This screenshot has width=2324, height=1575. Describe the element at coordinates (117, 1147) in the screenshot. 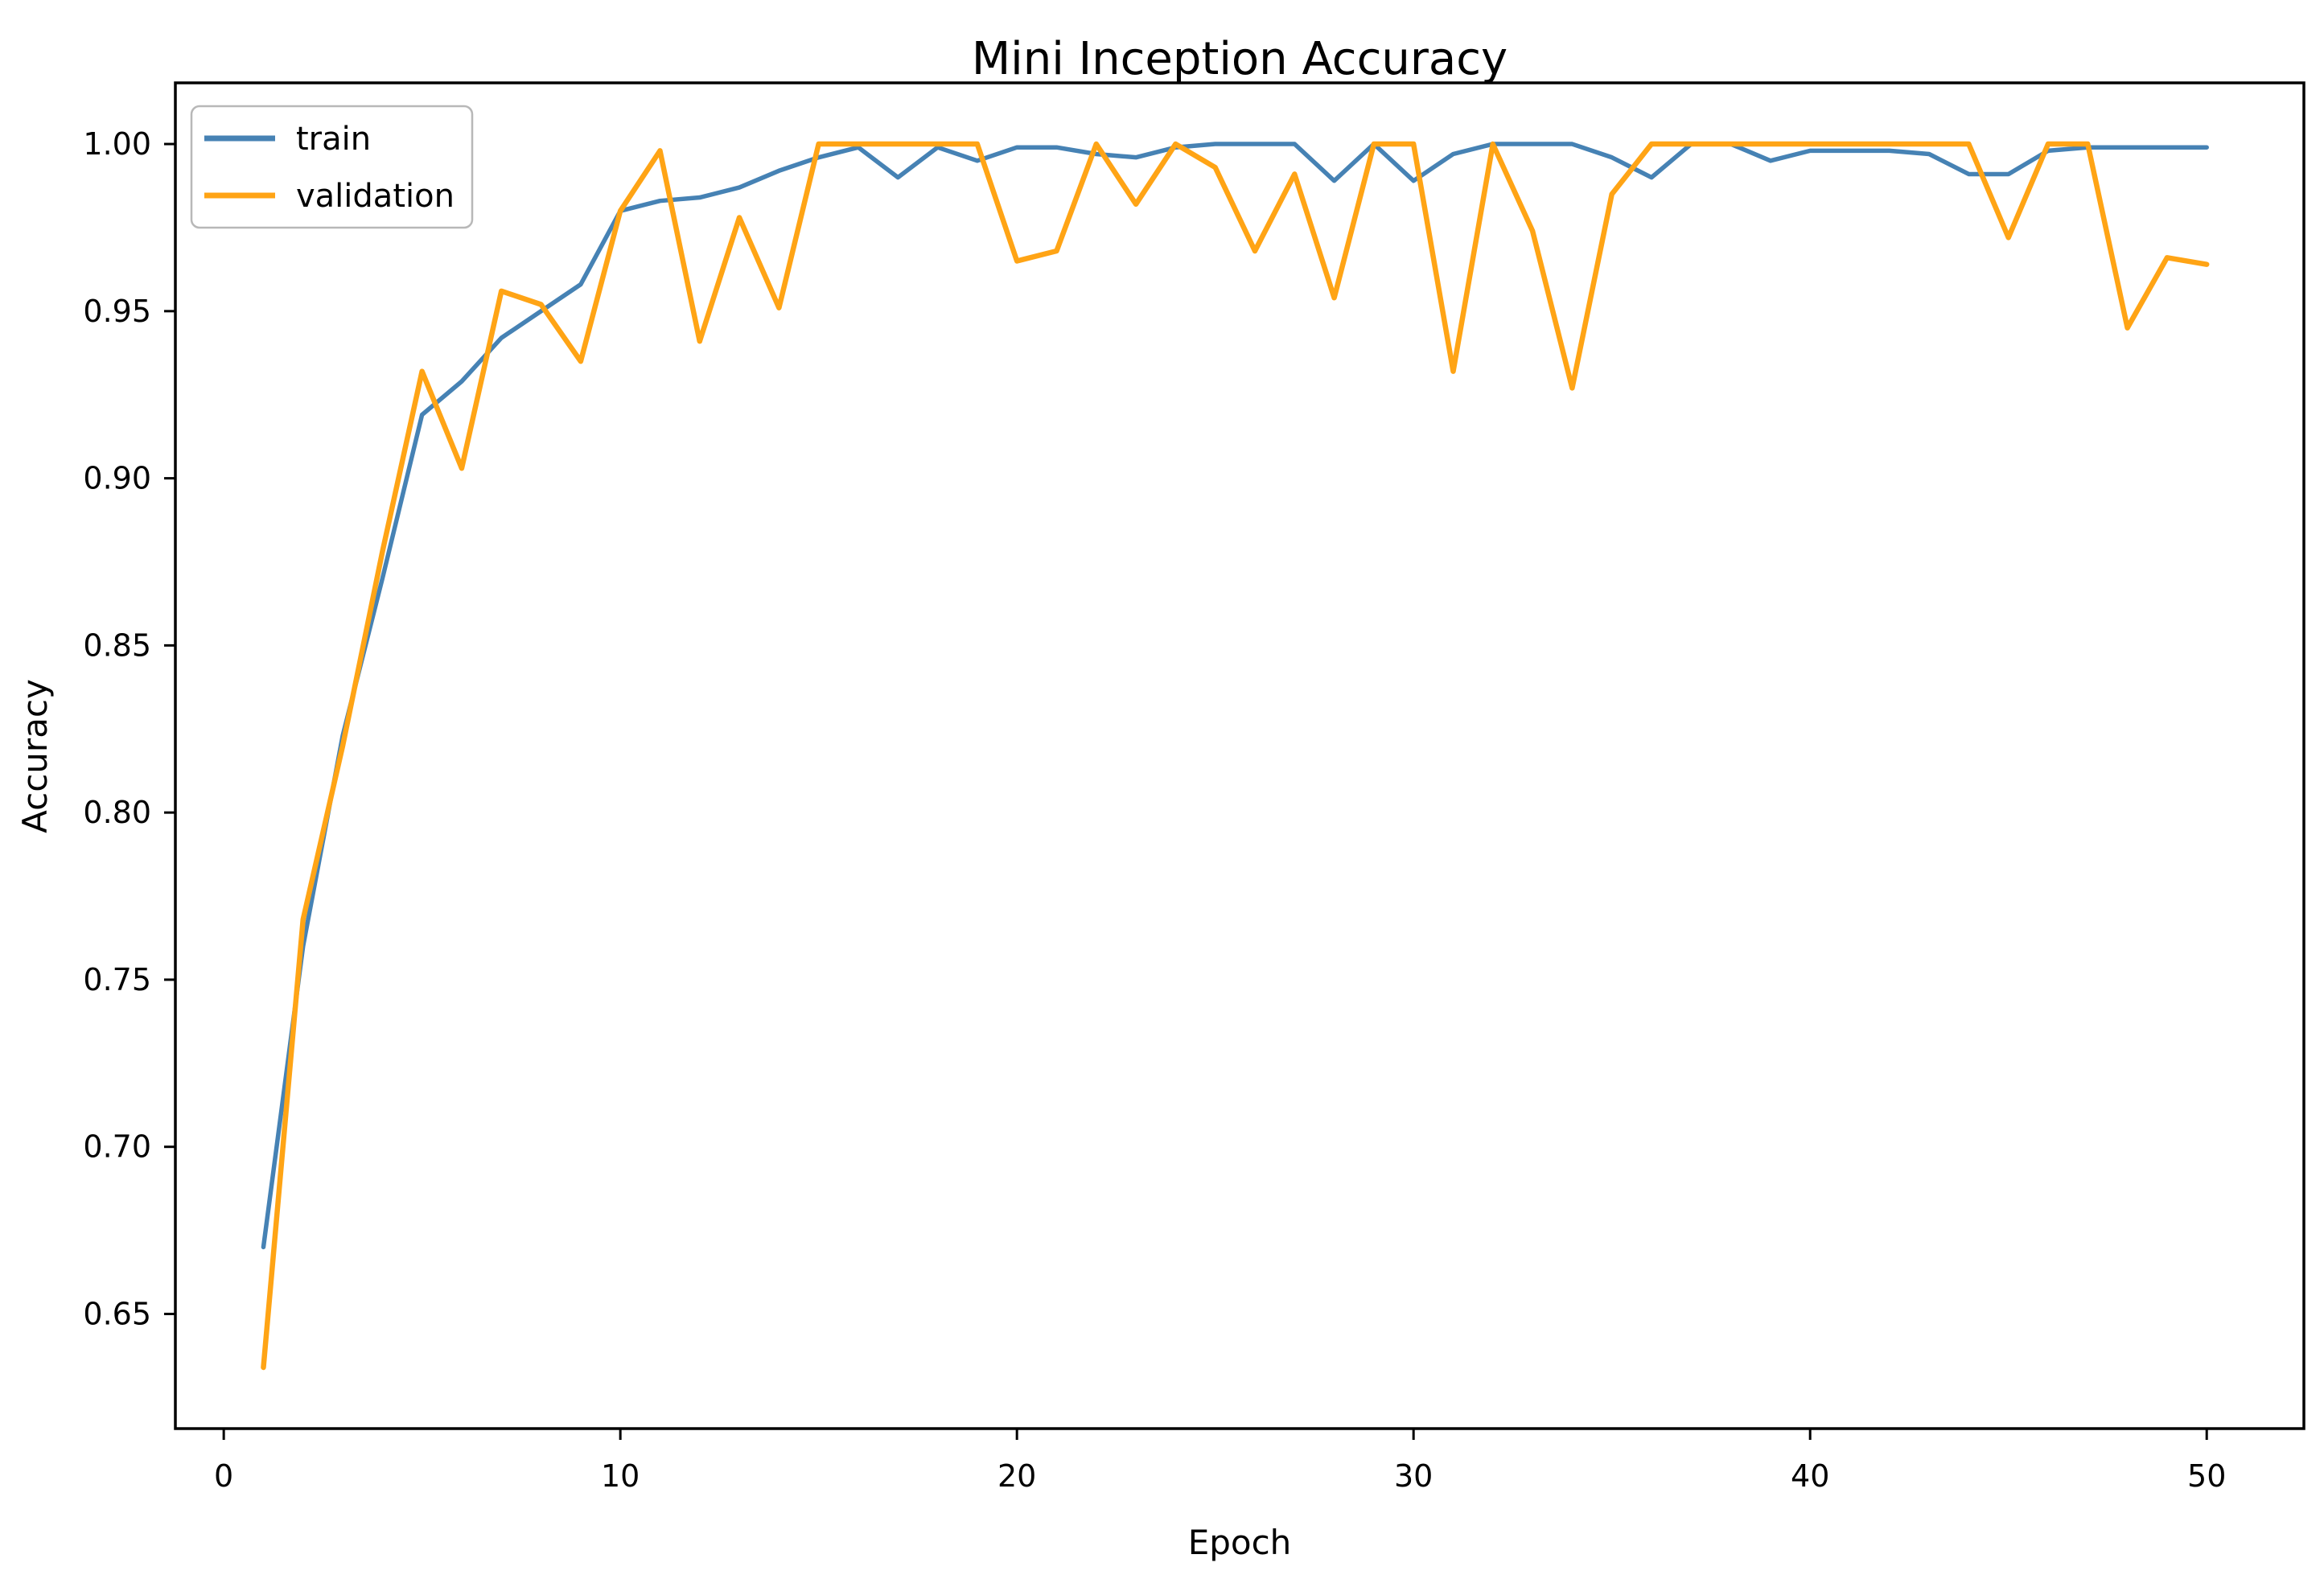

I see `y-tick-label: 0.70` at that location.